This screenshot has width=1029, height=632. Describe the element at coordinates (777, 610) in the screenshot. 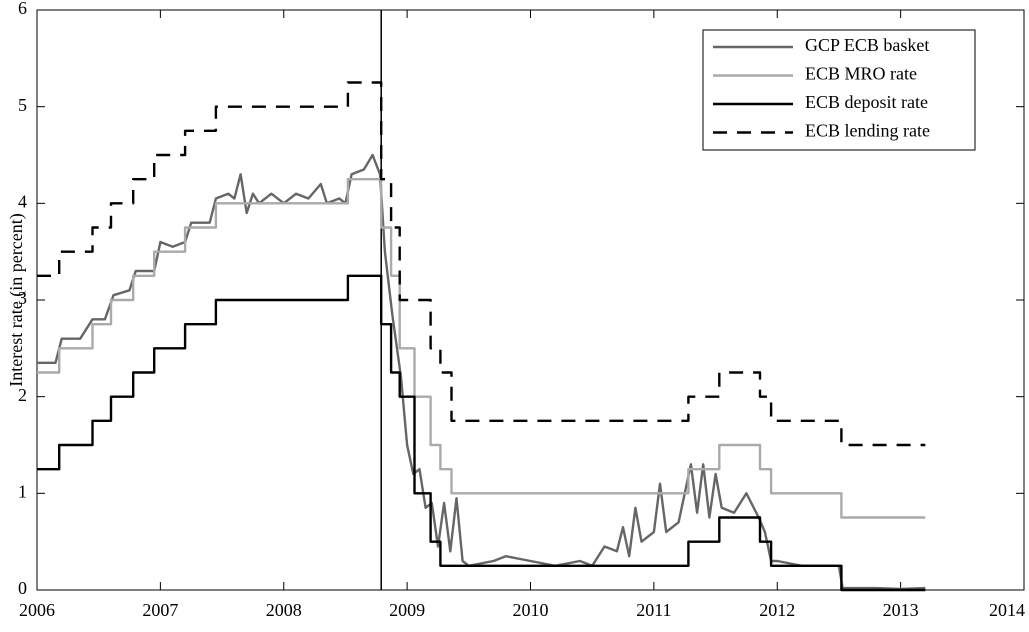

I see `x-tick-label: 2012` at that location.